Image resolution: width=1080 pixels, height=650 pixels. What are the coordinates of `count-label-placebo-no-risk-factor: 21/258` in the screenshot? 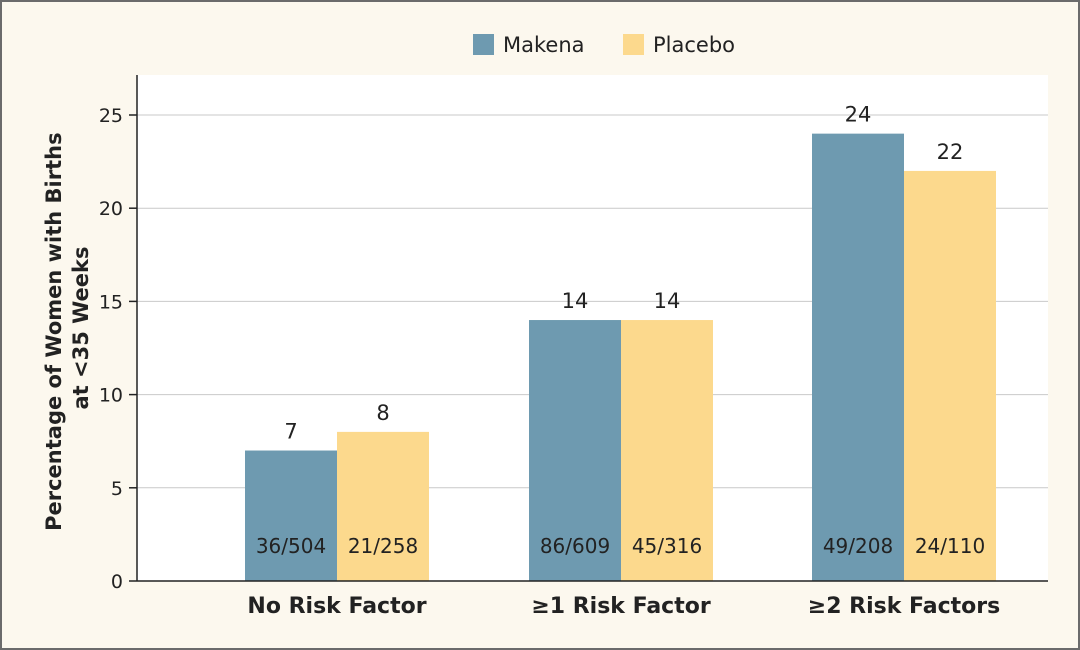 It's located at (383, 546).